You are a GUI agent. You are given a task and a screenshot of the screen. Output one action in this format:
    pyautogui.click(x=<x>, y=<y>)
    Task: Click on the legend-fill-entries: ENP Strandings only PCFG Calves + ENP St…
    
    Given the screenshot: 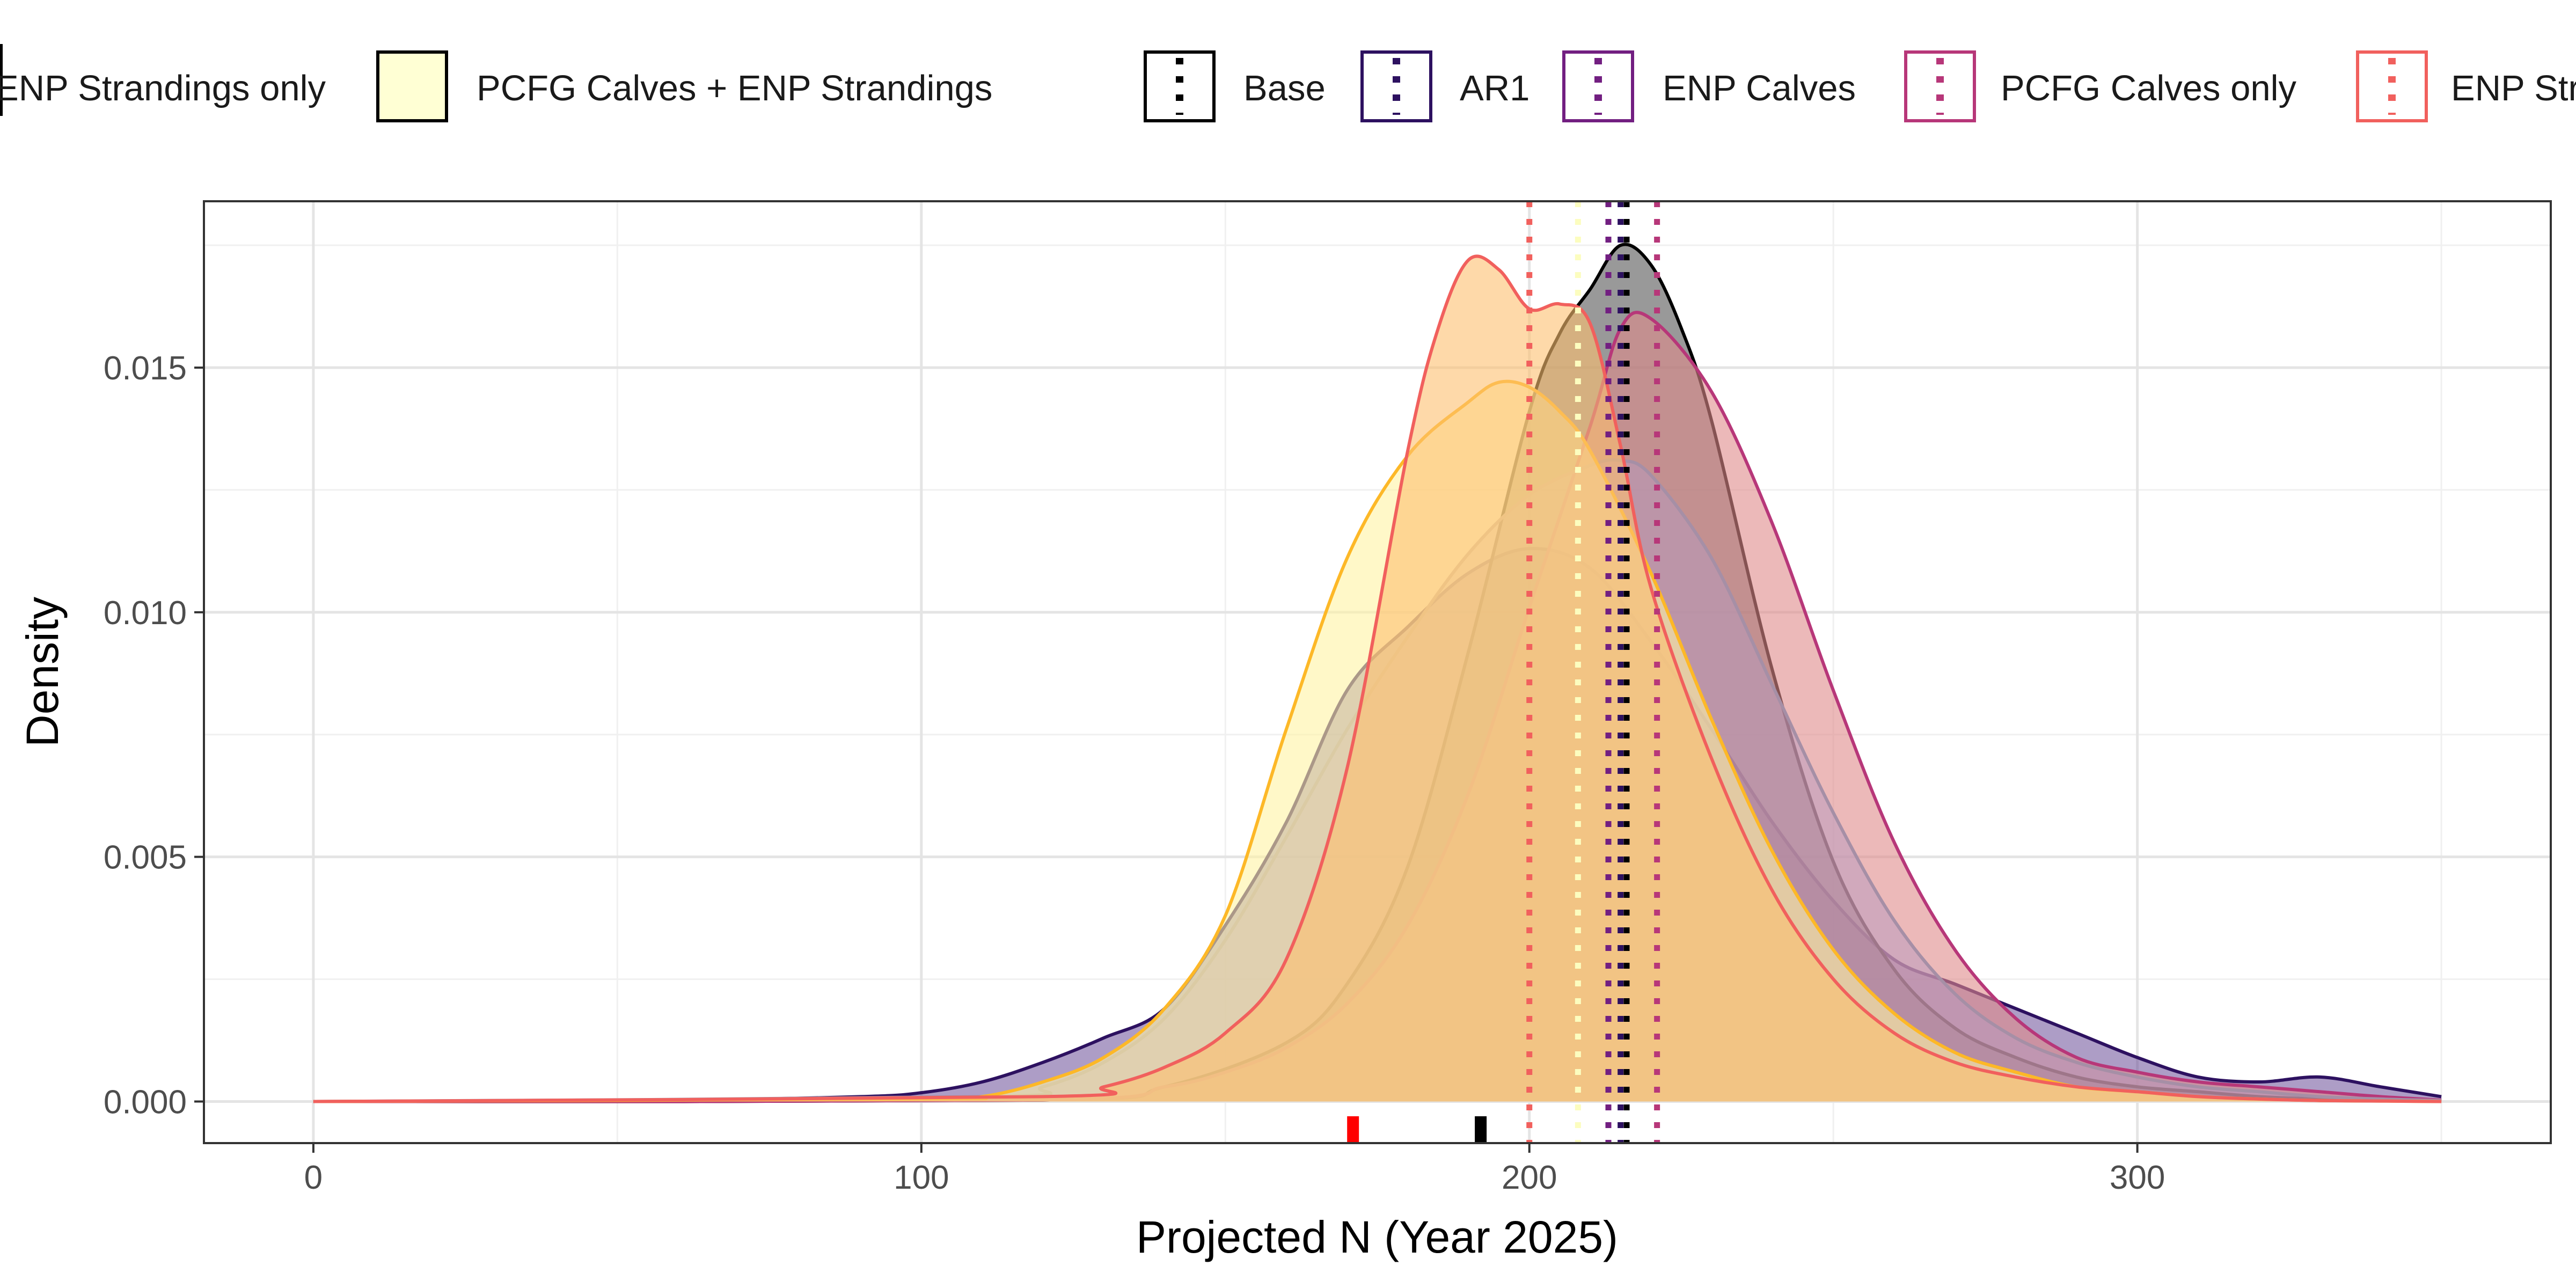 What is the action you would take?
    pyautogui.click(x=496, y=83)
    